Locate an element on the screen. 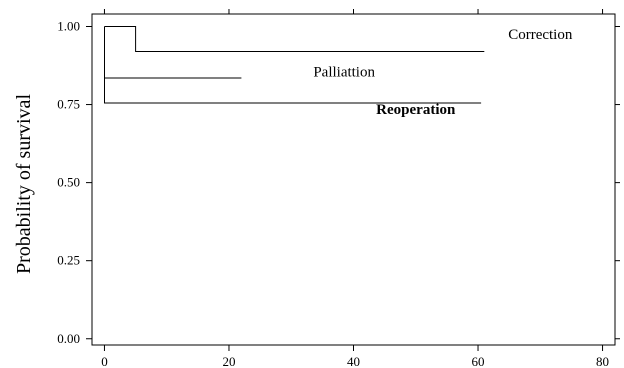 Image resolution: width=624 pixels, height=368 pixels. x-tick-label: 60 is located at coordinates (478, 361).